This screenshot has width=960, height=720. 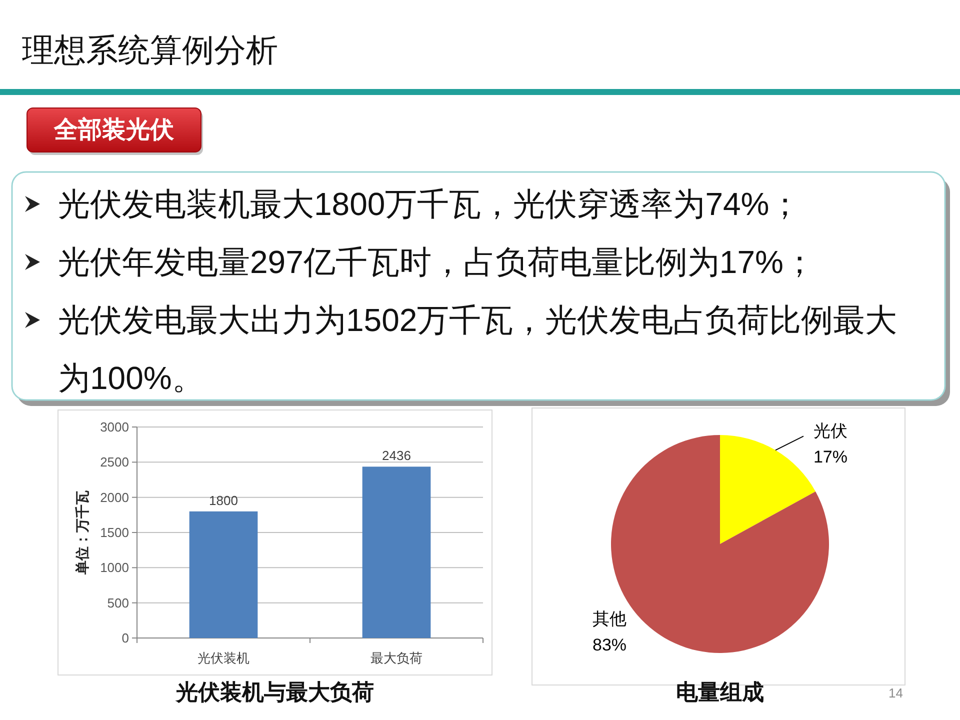 What do you see at coordinates (125, 638) in the screenshot?
I see `y-tick-label: 0` at bounding box center [125, 638].